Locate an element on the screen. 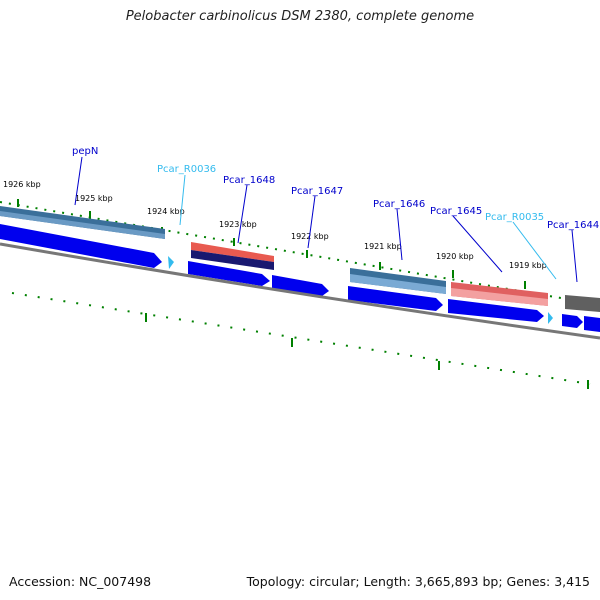 The height and width of the screenshot is (600, 600). gene-feature-pcar-1648-b is located at coordinates (232, 260).